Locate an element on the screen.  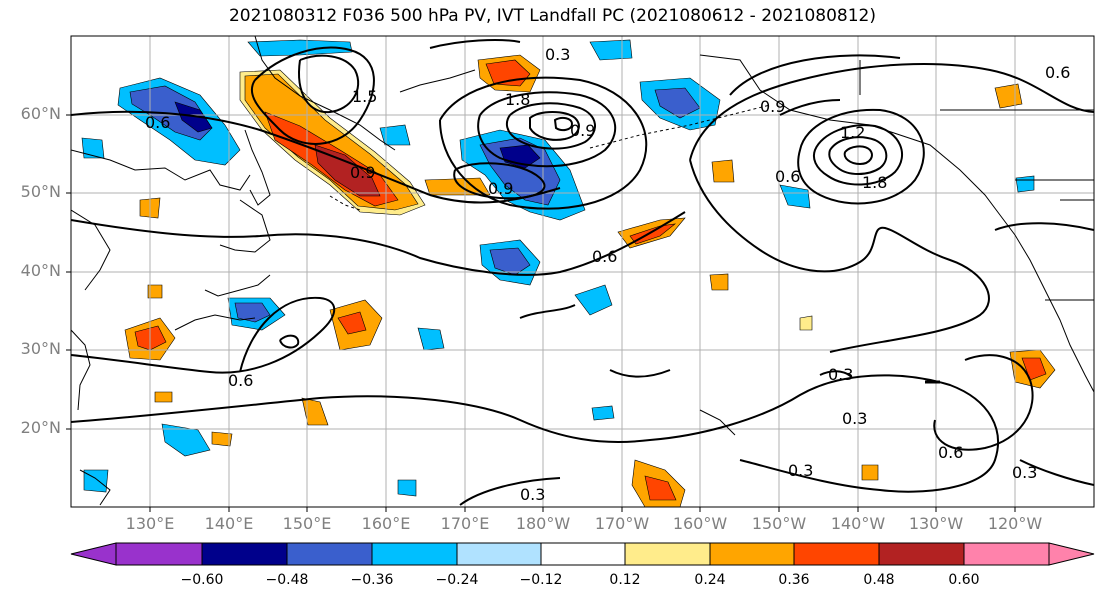
colorbar-tick-label: 0.60 is located at coordinates (964, 580).